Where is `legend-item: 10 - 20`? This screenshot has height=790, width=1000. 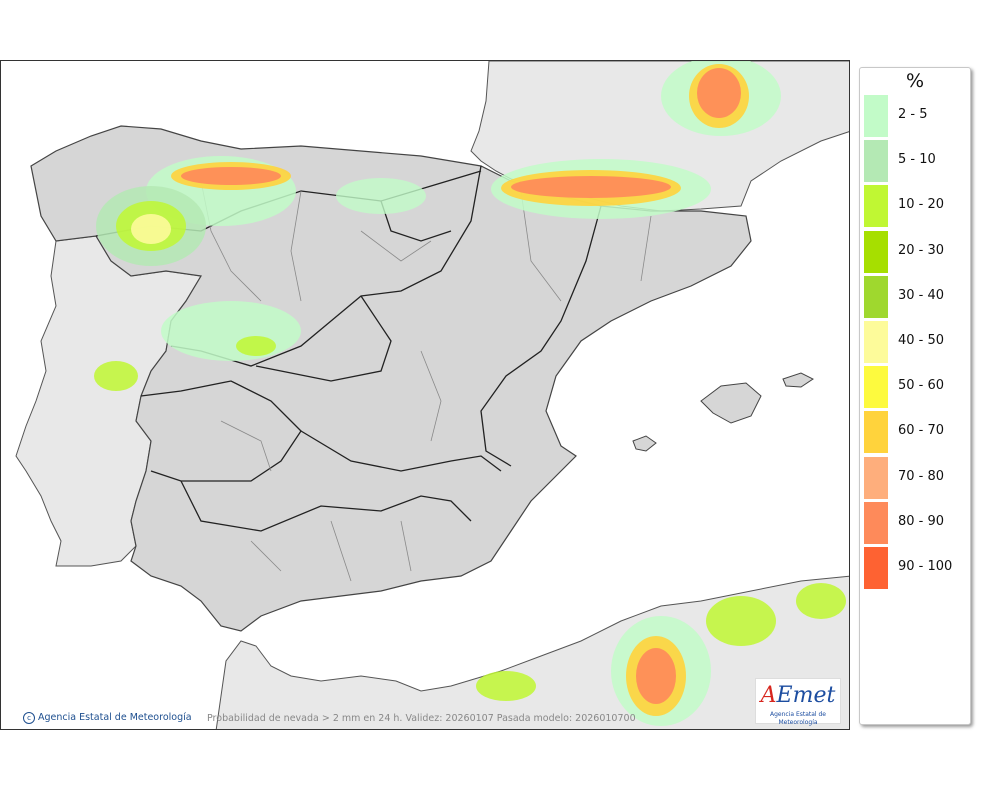 legend-item: 10 - 20 is located at coordinates (916, 206).